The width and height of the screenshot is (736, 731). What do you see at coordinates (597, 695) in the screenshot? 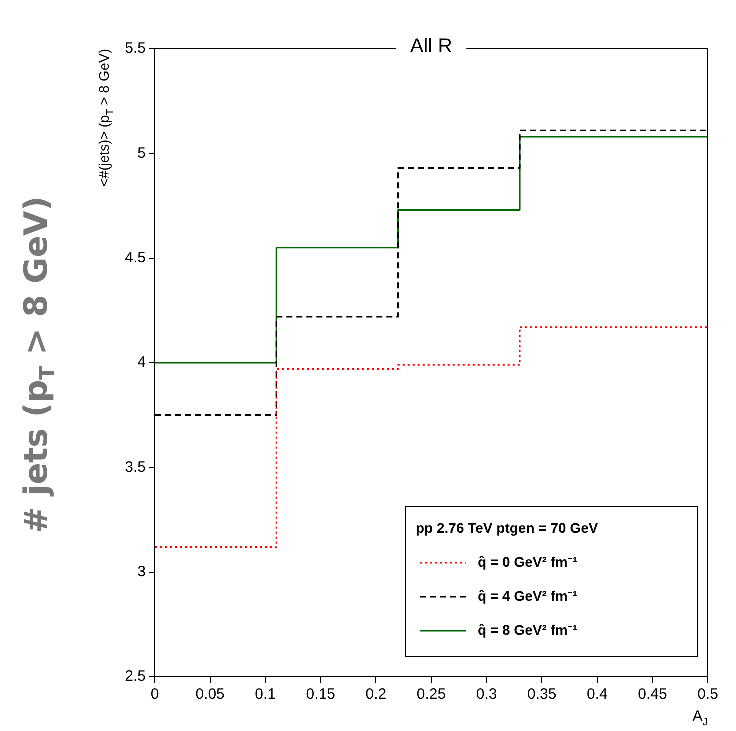
I see `x-tick-label: 0.4` at bounding box center [597, 695].